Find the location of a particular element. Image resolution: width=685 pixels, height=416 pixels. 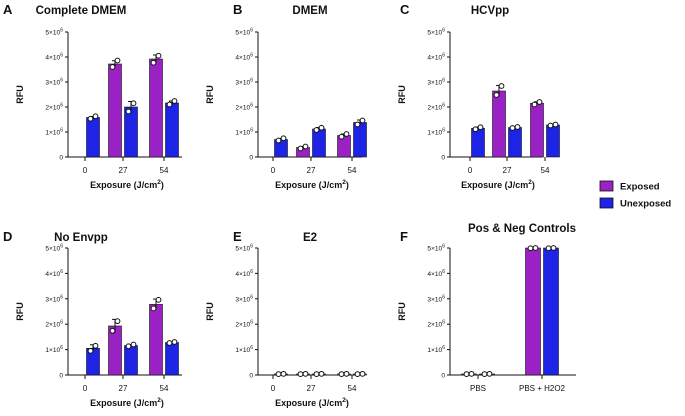

panel-title: DMEM is located at coordinates (309, 11).